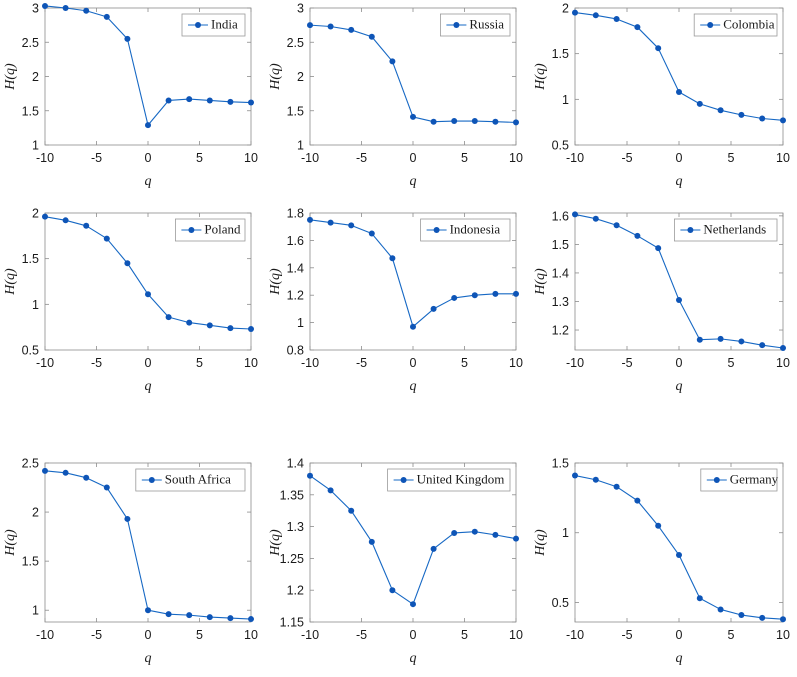  I want to click on legend-label: United Kingdom, so click(461, 478).